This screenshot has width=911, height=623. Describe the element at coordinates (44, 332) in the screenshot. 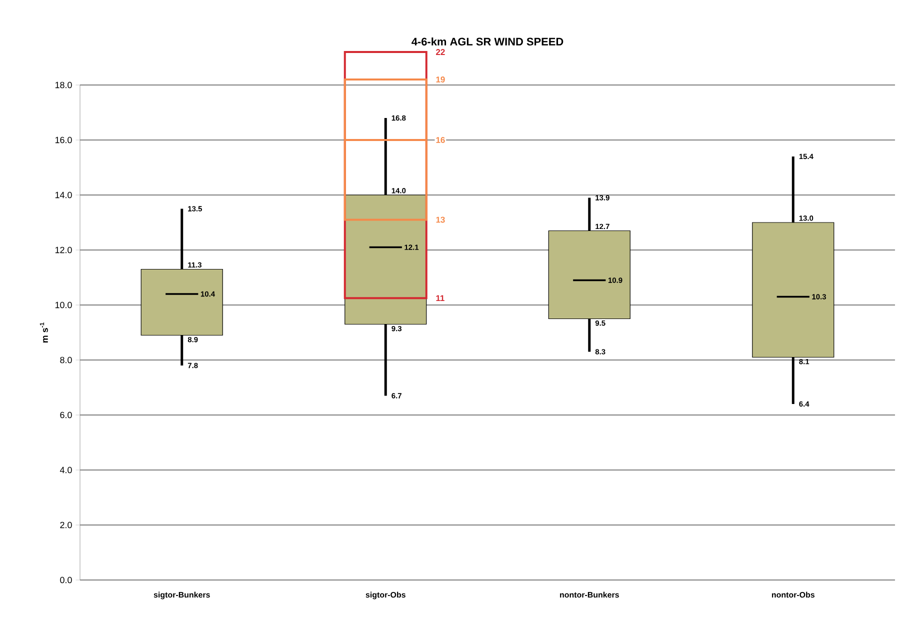

I see `y-axis-title: m s$^{-1}$` at that location.